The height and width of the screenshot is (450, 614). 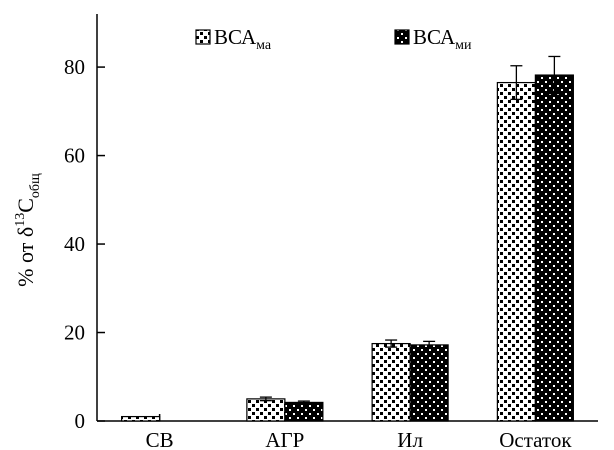 What do you see at coordinates (402, 37) in the screenshot?
I see `legend-swatch-dark` at bounding box center [402, 37].